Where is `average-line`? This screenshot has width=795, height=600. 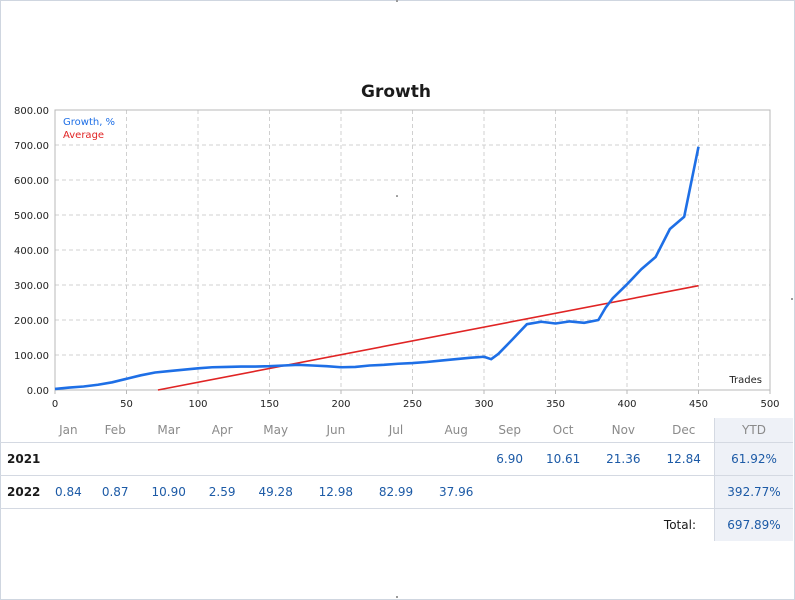 average-line is located at coordinates (428, 337).